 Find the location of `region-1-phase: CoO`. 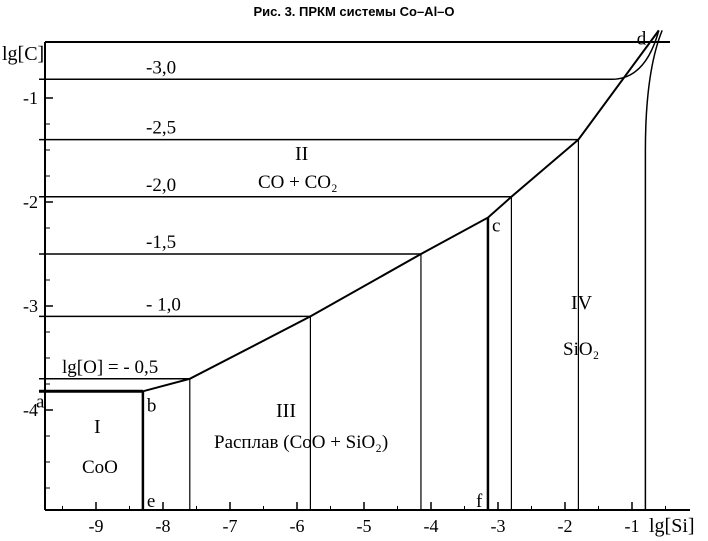

region-1-phase: CoO is located at coordinates (100, 467).